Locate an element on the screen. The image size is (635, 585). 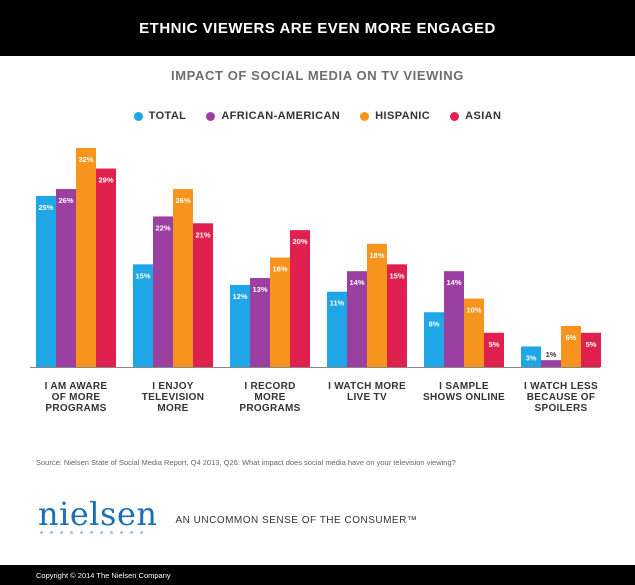
legend-item-african-american: AFRICAN-AMERICAN is located at coordinates (273, 116).